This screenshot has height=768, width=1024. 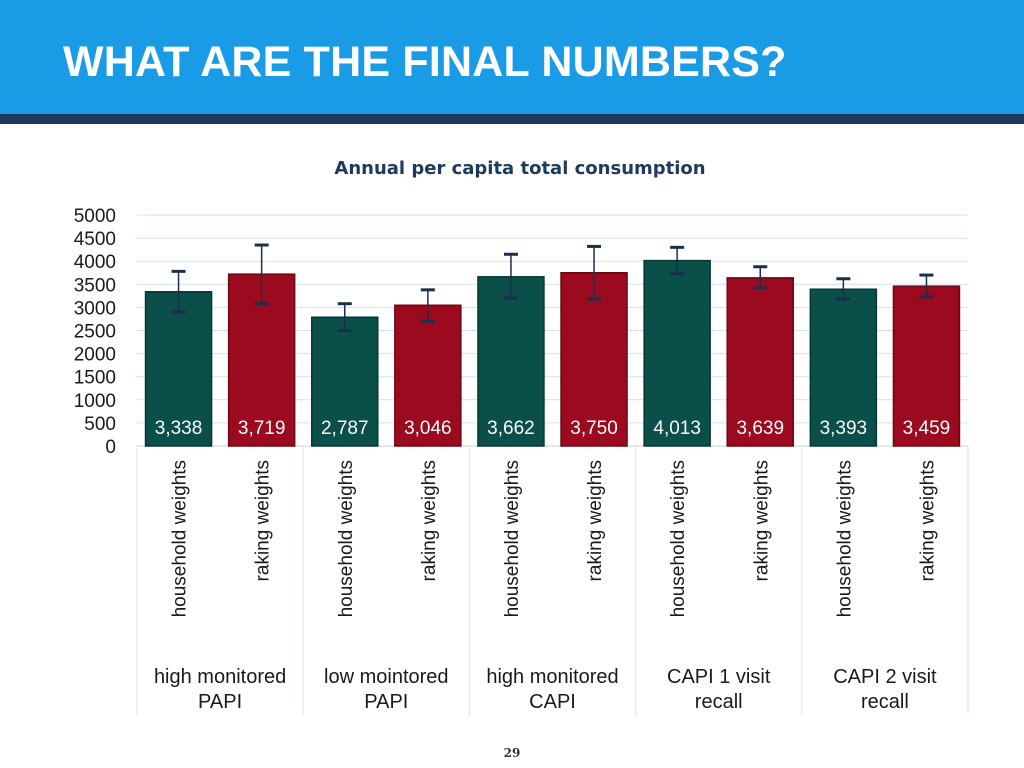 I want to click on group-label: low mointored PAPI, so click(x=386, y=689).